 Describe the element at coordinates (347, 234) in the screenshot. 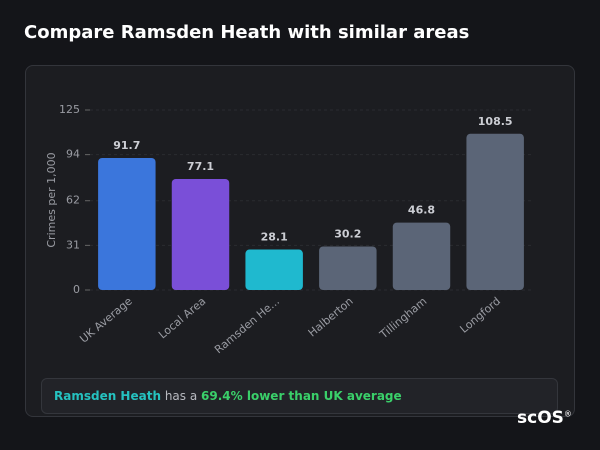

I see `value-label: 30.2` at that location.